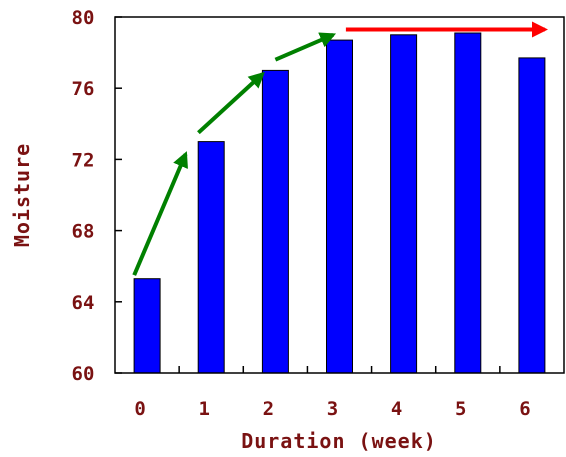 Image resolution: width=566 pixels, height=457 pixels. Describe the element at coordinates (396, 409) in the screenshot. I see `x-tick-label: 4` at that location.